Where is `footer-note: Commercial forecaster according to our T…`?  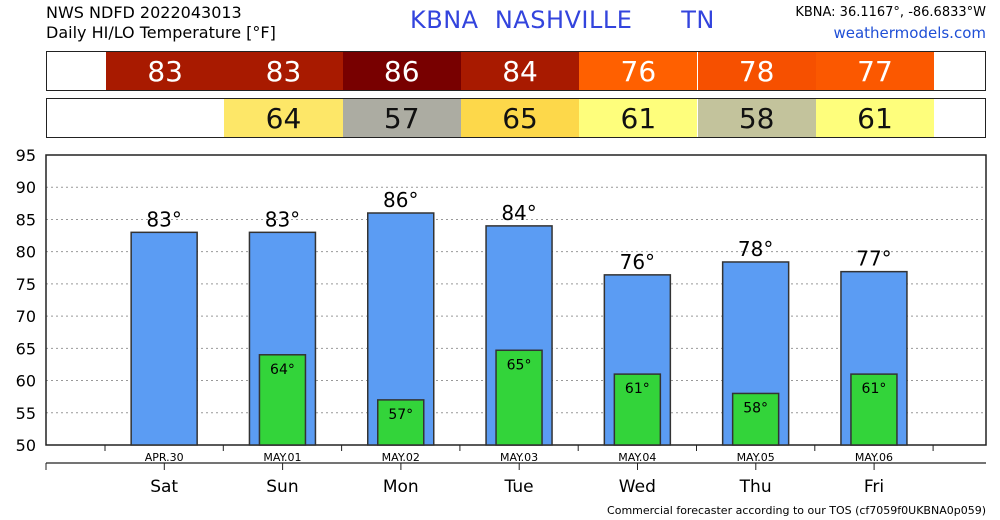
footer-note: Commercial forecaster according to our T… is located at coordinates (796, 510).